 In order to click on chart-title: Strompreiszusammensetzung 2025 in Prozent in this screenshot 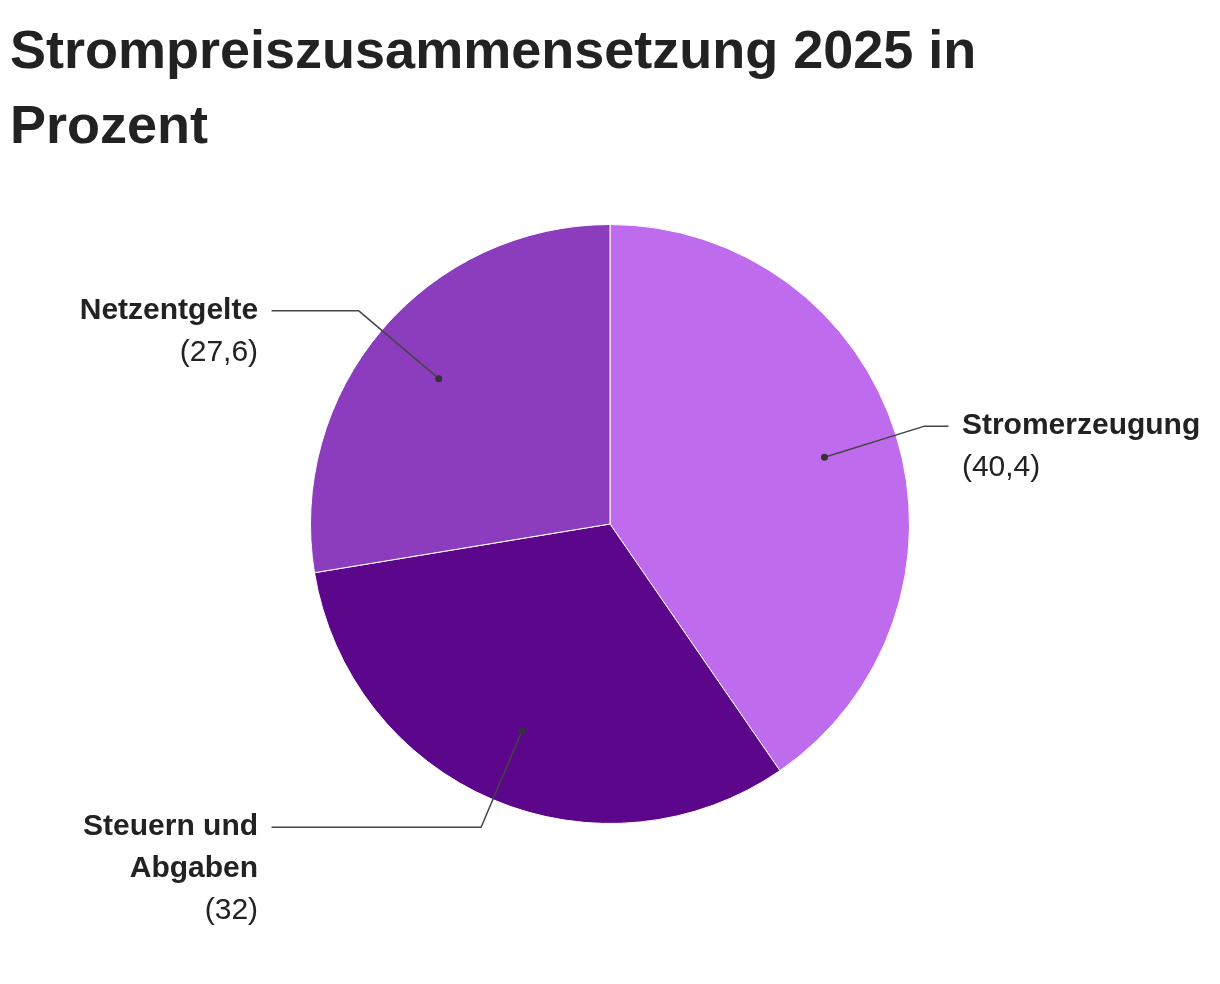, I will do `click(494, 87)`.